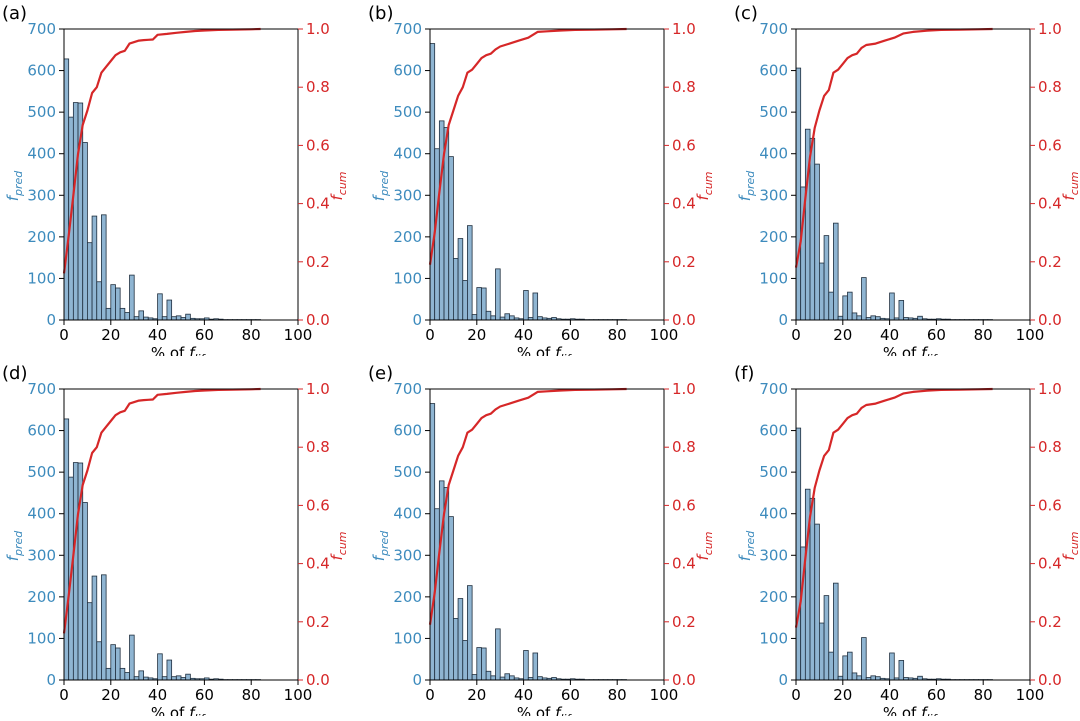 The image size is (1080, 721). What do you see at coordinates (157, 335) in the screenshot?
I see `x-tick-label: 40` at bounding box center [157, 335].